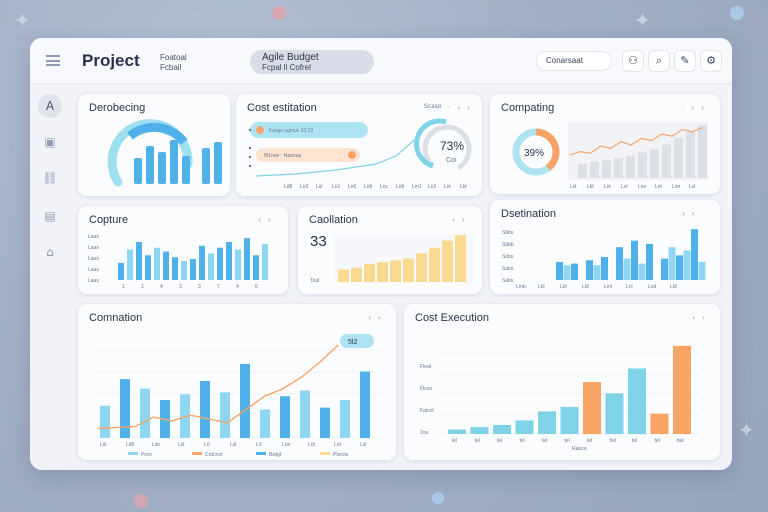 The height and width of the screenshot is (512, 768). What do you see at coordinates (427, 400) in the screenshot?
I see `y-axis-labels: Fleat Flcos Fatcol 1ns` at bounding box center [427, 400].